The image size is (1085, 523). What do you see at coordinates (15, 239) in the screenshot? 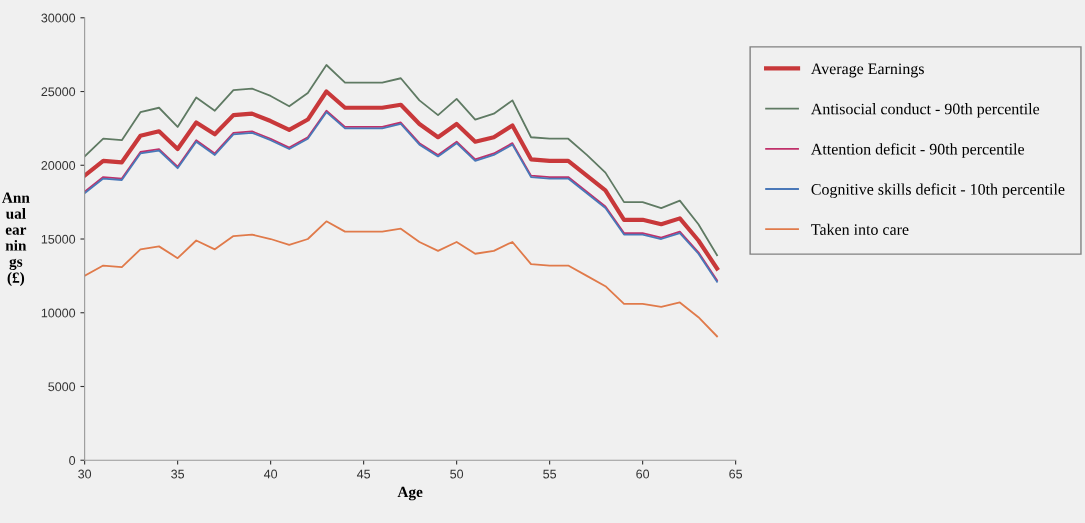
I see `y-axis-title: Annual earnings (£)` at bounding box center [15, 239].